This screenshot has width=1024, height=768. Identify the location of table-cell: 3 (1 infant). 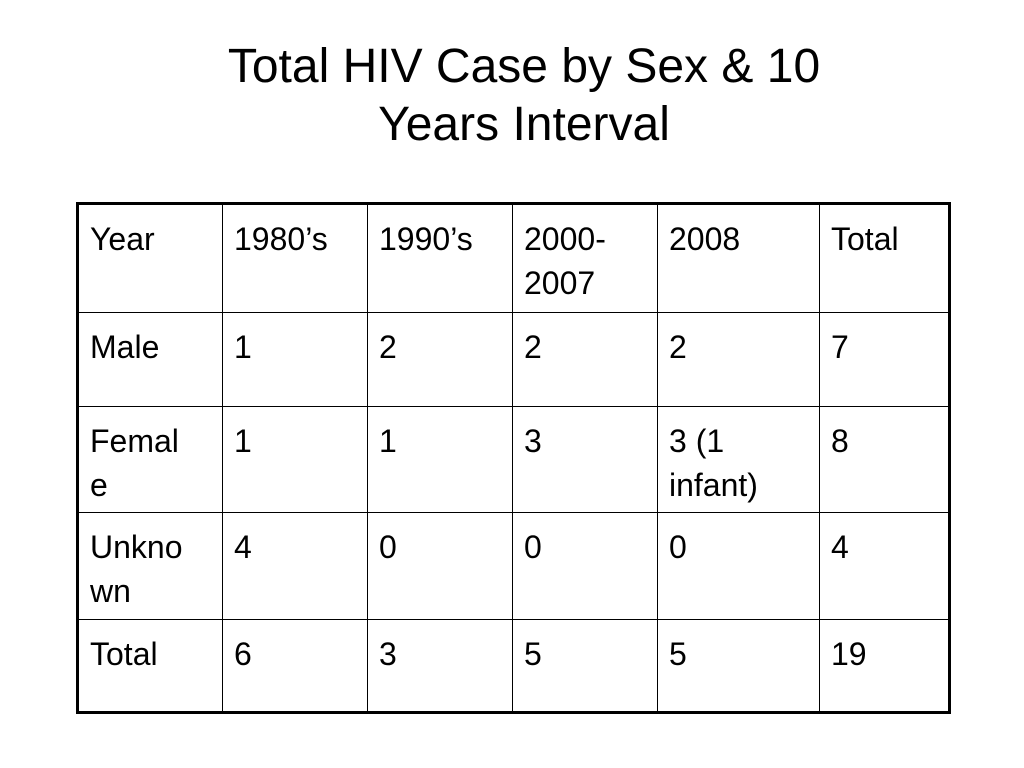
(738, 459).